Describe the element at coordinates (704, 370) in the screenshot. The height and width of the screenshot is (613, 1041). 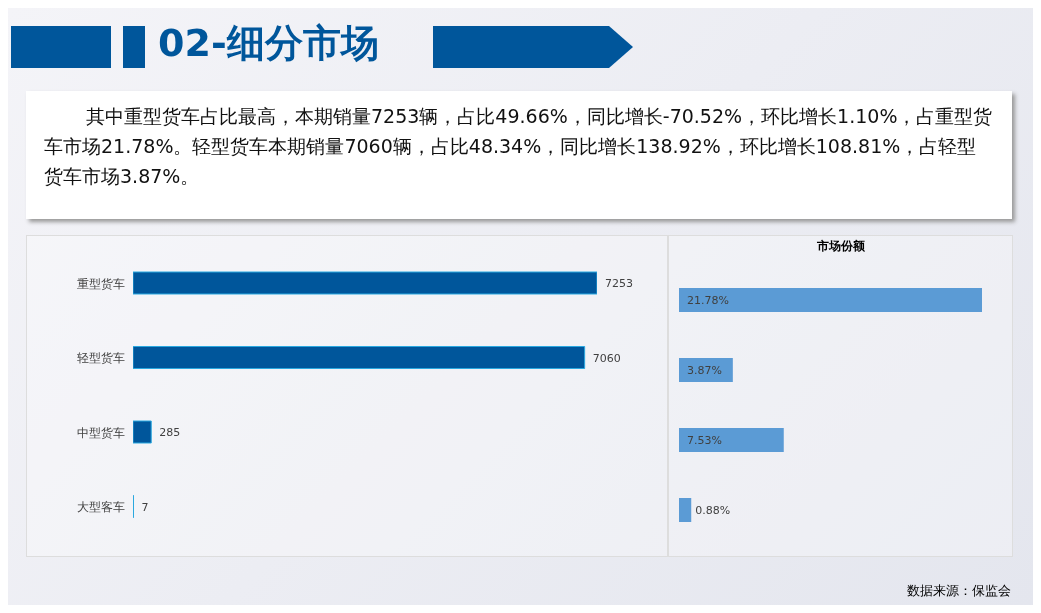
I see `data-label: 3.87%` at that location.